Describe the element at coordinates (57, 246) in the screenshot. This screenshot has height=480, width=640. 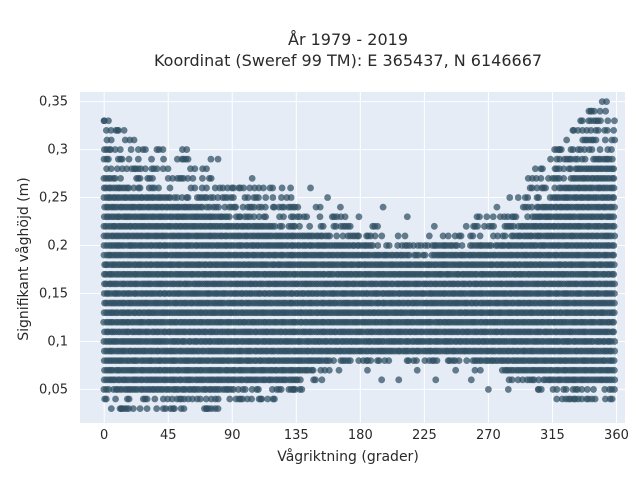
I see `y-tick-label: 0,2` at that location.